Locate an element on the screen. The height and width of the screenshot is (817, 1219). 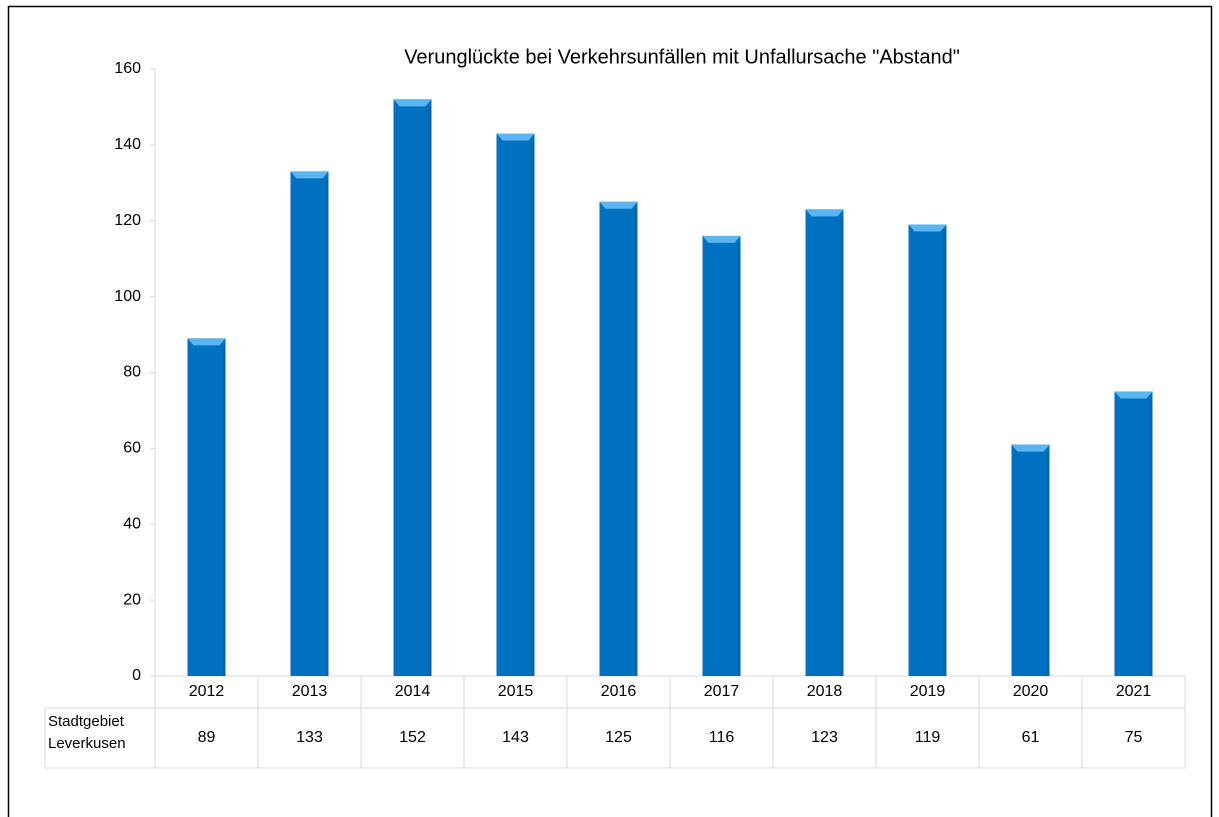
series-label: Stadtgebiet Leverkusen is located at coordinates (87, 732).